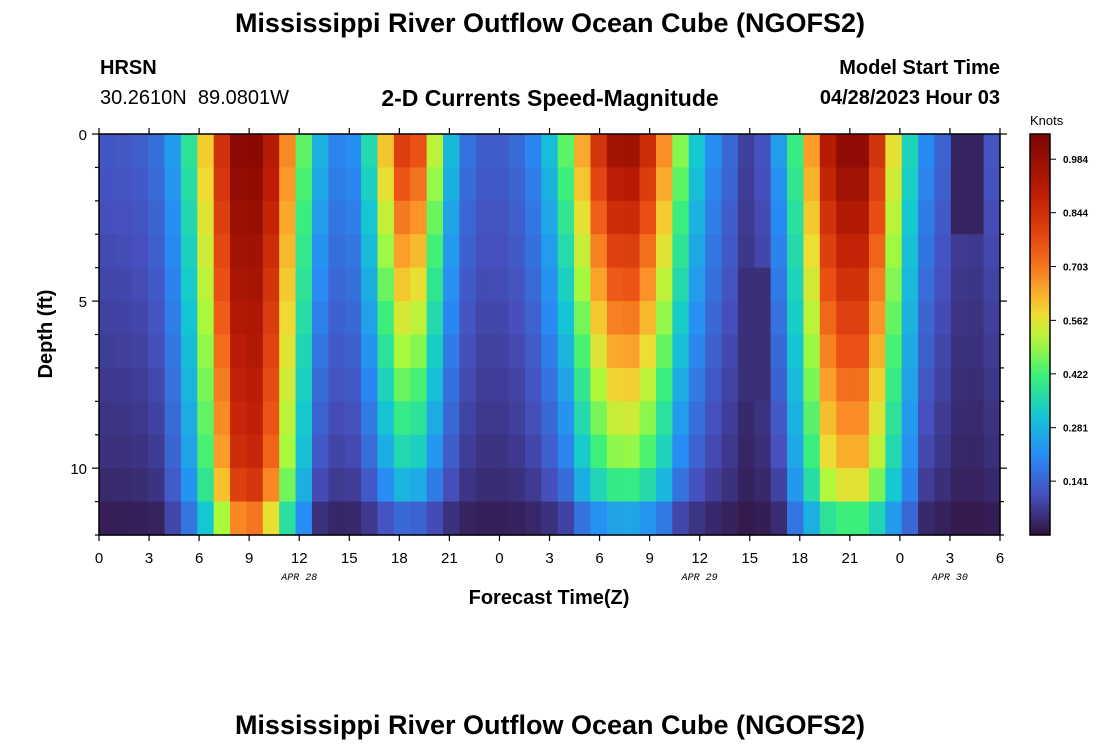 The width and height of the screenshot is (1100, 750). What do you see at coordinates (149, 558) in the screenshot?
I see `x-tick-label: 3` at bounding box center [149, 558].